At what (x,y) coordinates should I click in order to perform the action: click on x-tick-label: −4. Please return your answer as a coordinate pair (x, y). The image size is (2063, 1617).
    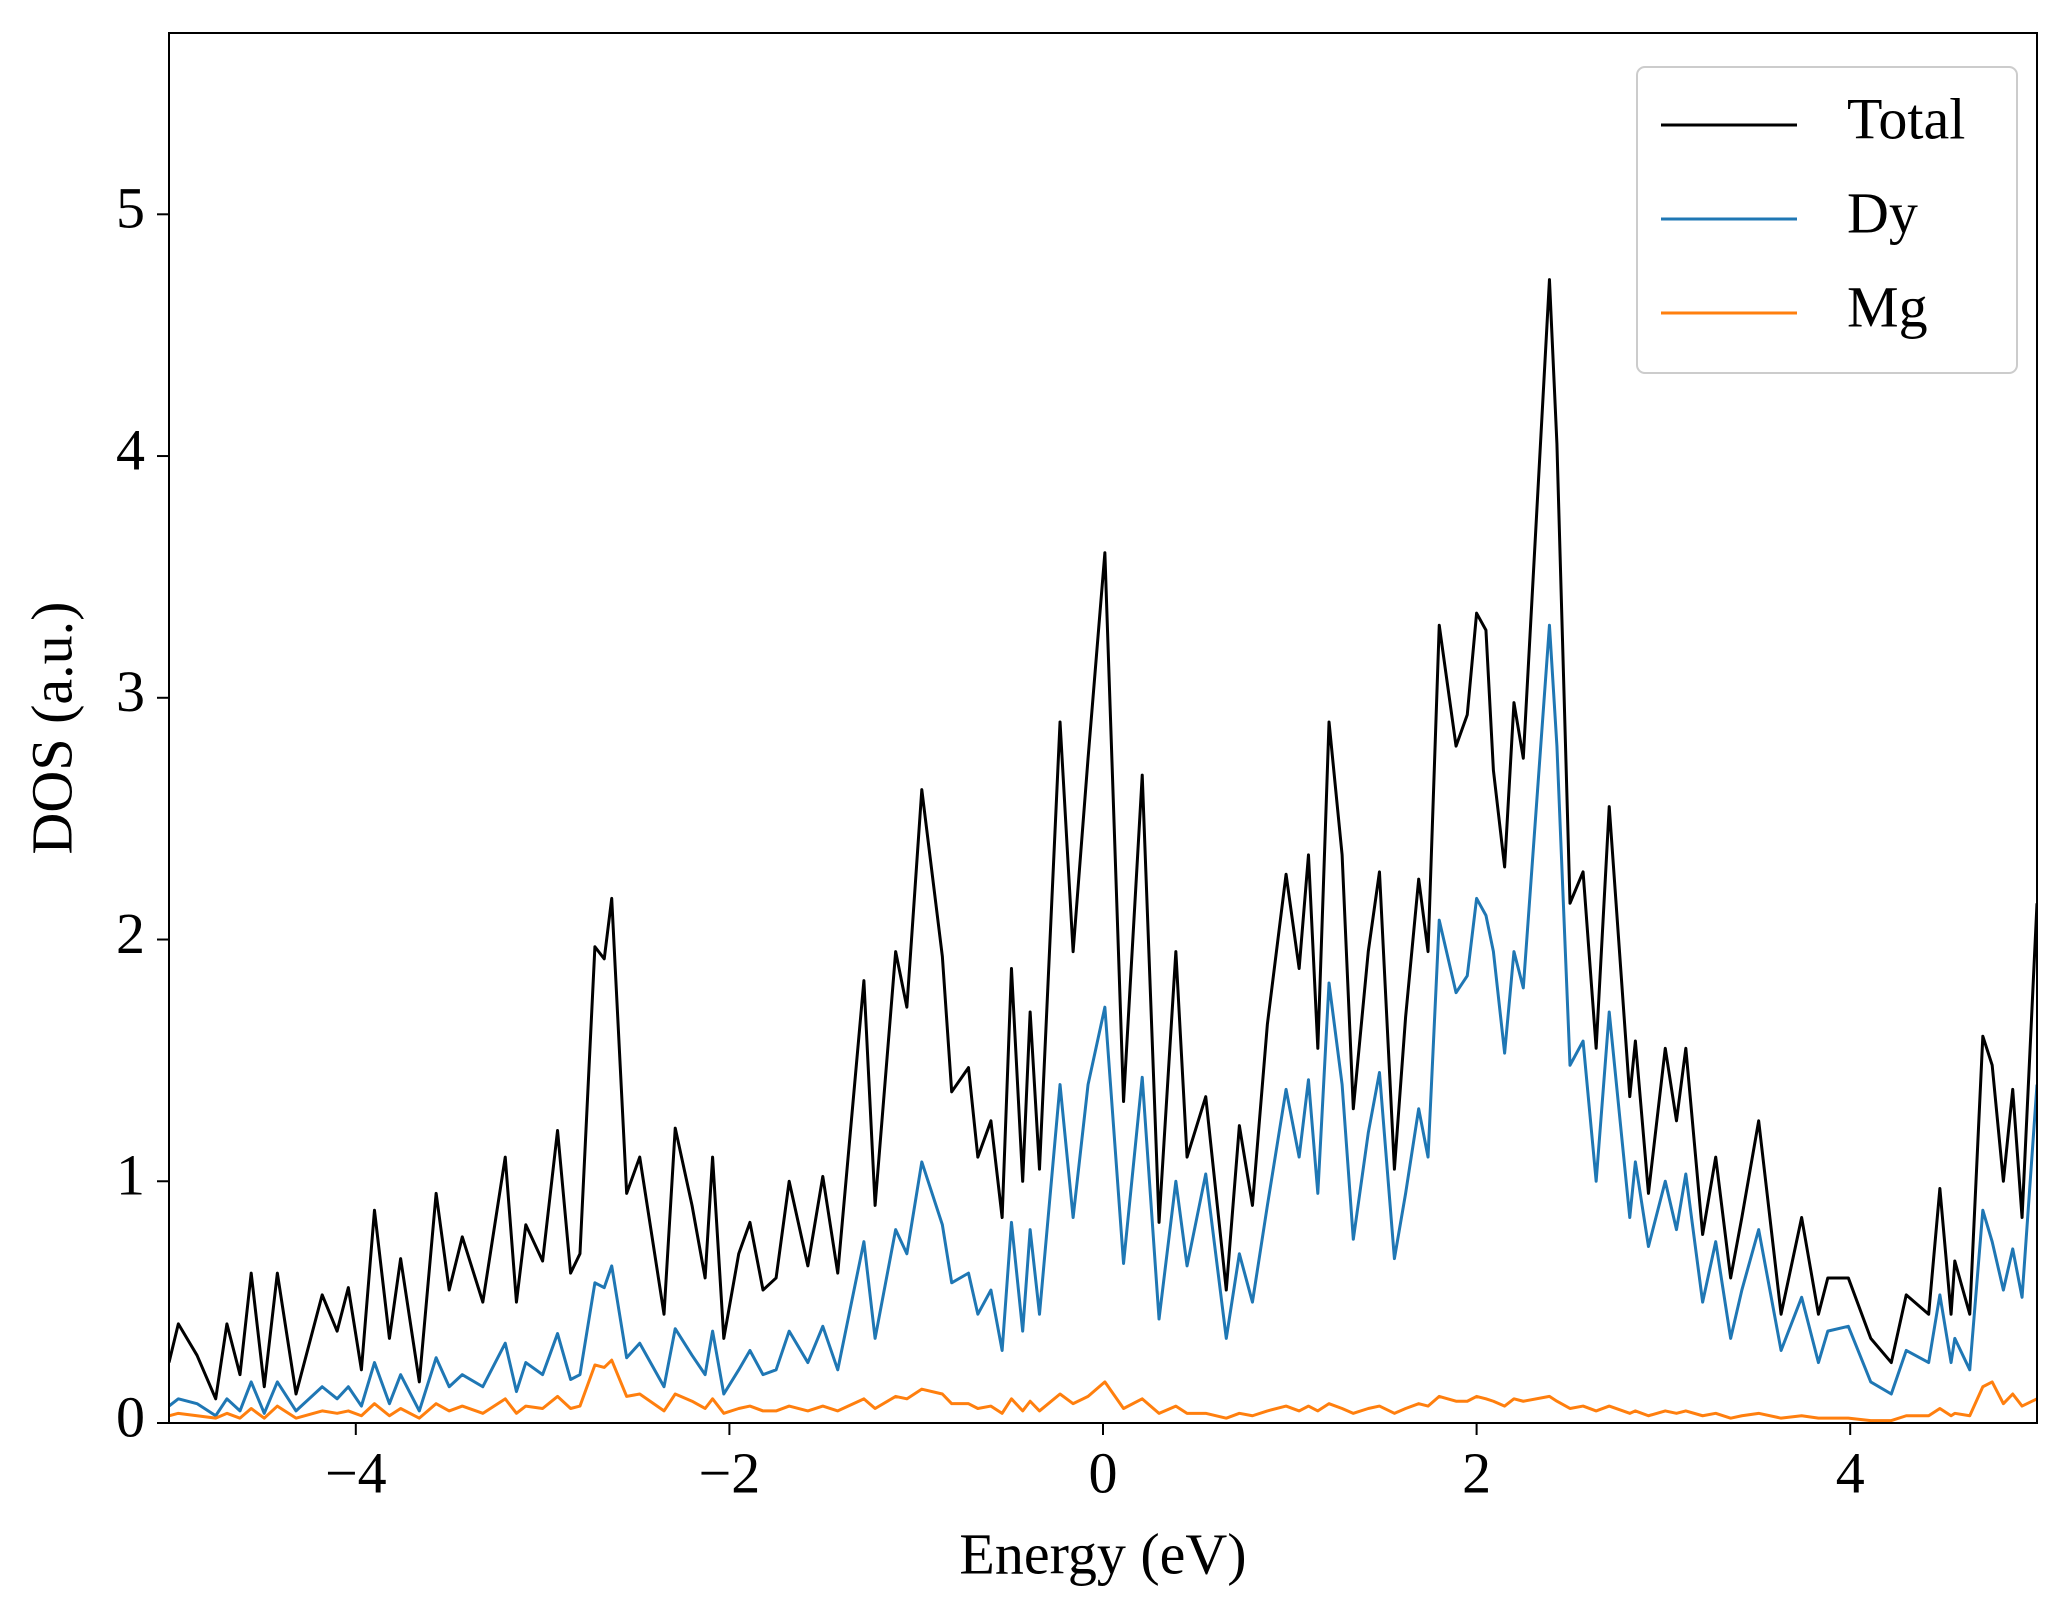
    Looking at the image, I should click on (356, 1472).